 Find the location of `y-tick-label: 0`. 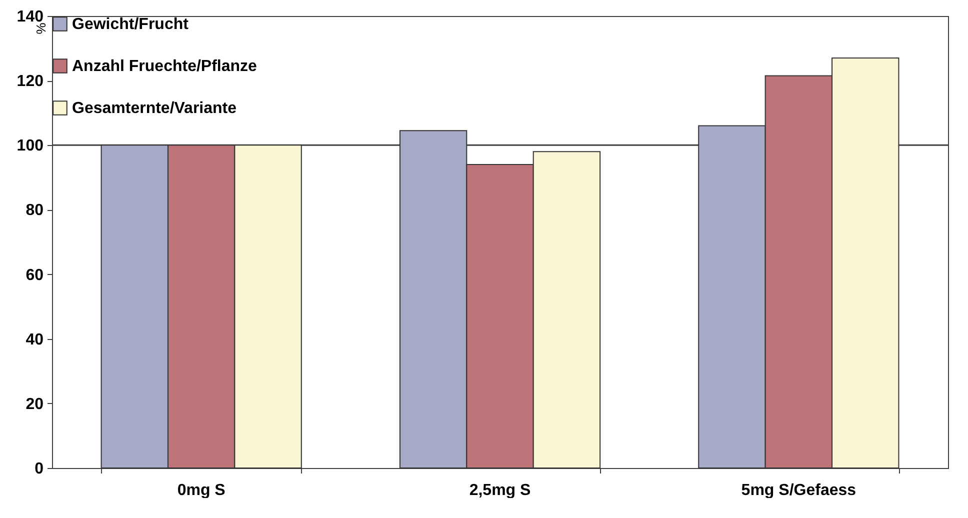

y-tick-label: 0 is located at coordinates (39, 469).